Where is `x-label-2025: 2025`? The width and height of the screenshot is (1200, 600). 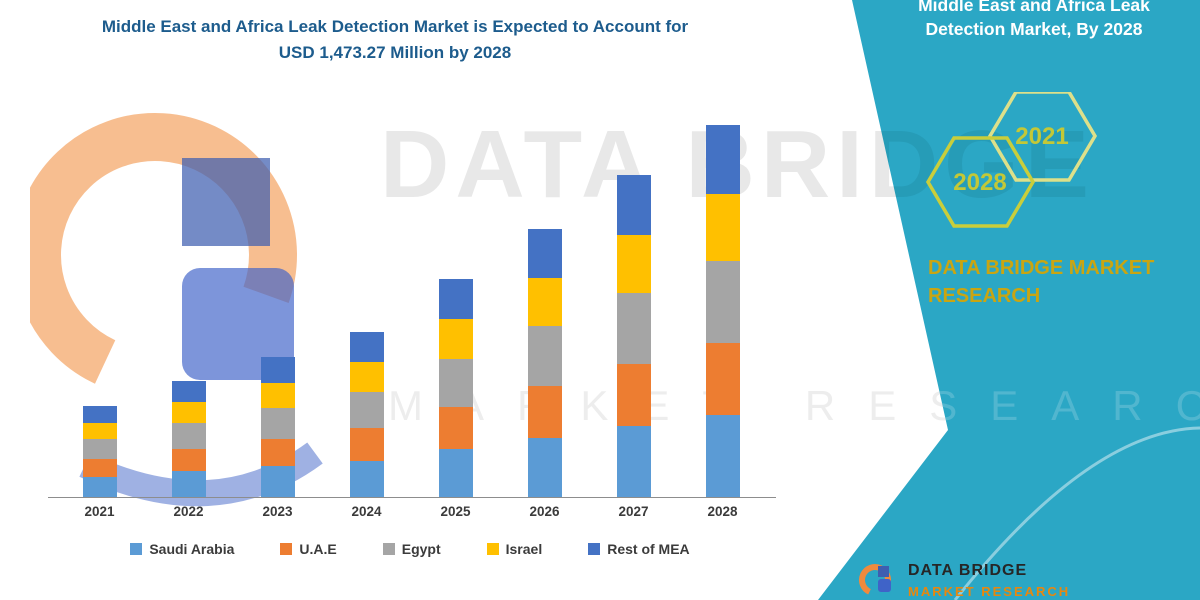
x-label-2025: 2025 is located at coordinates (455, 511).